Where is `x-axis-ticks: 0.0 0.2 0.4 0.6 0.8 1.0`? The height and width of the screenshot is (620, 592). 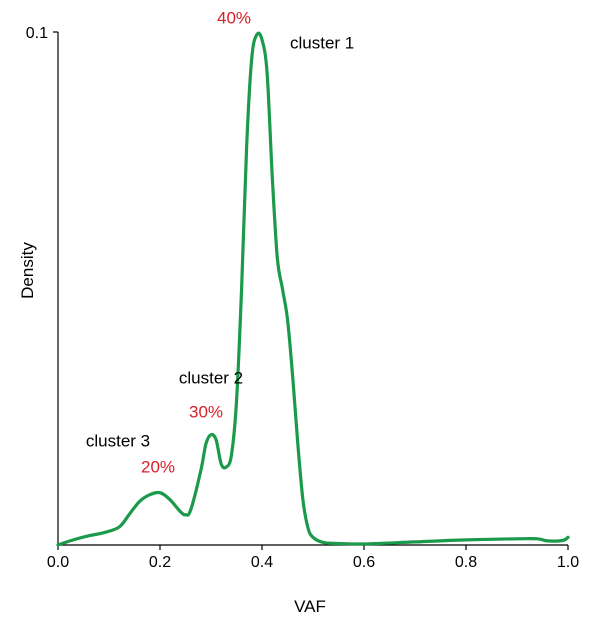 x-axis-ticks: 0.0 0.2 0.4 0.6 0.8 1.0 is located at coordinates (313, 558).